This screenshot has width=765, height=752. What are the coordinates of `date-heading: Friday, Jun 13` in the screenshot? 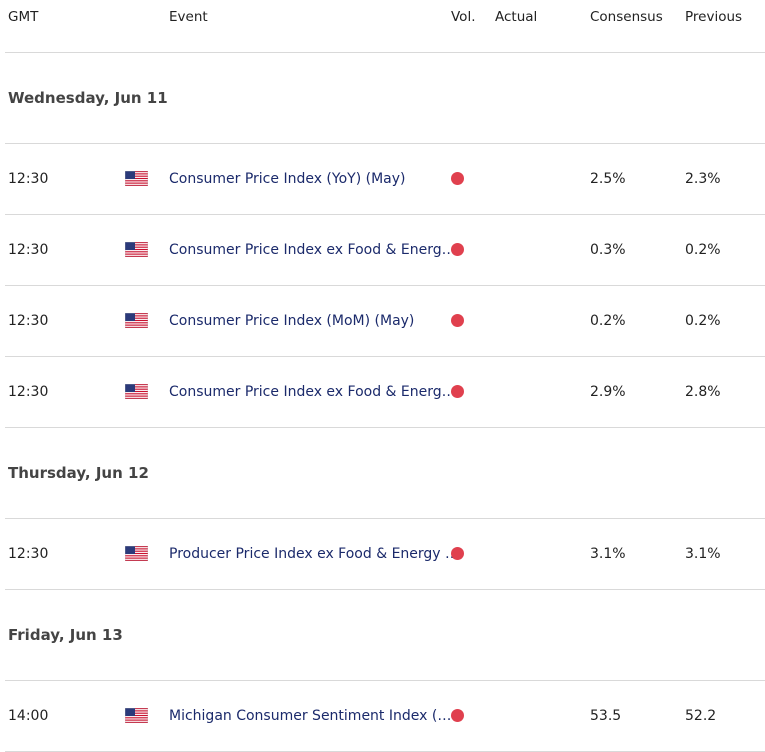 It's located at (65, 635).